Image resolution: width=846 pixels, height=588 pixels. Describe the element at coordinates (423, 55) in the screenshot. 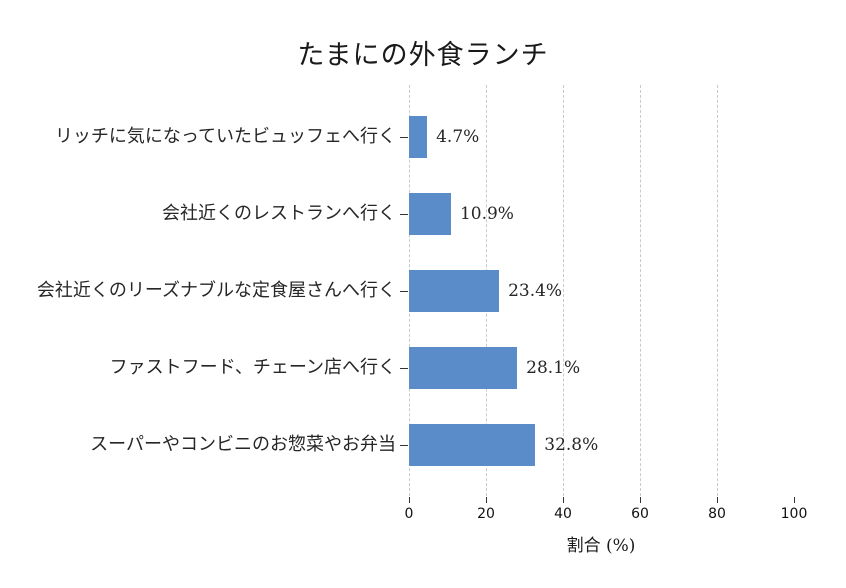

I see `chart-title: たまにの外食ランチ` at that location.